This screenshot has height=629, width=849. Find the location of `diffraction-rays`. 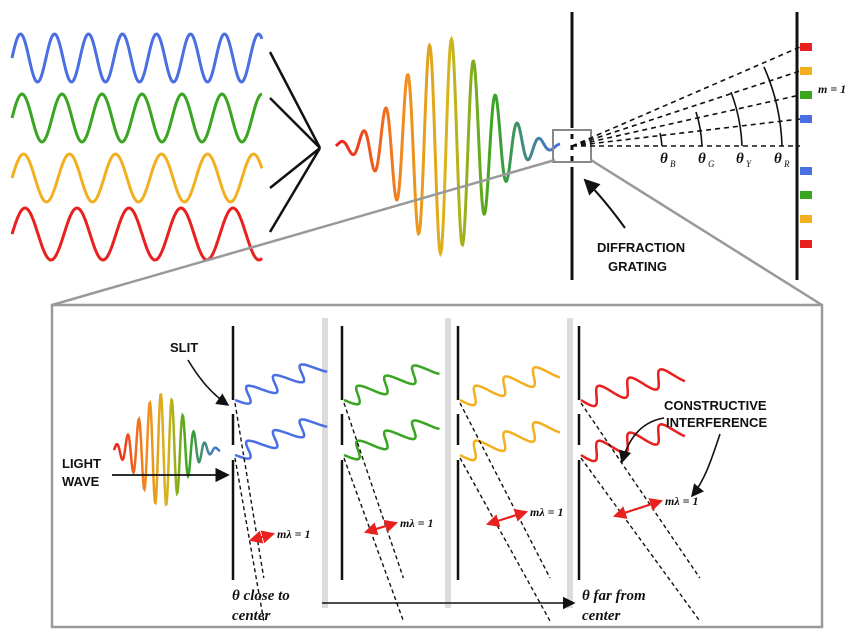

diffraction-rays is located at coordinates (686, 96).